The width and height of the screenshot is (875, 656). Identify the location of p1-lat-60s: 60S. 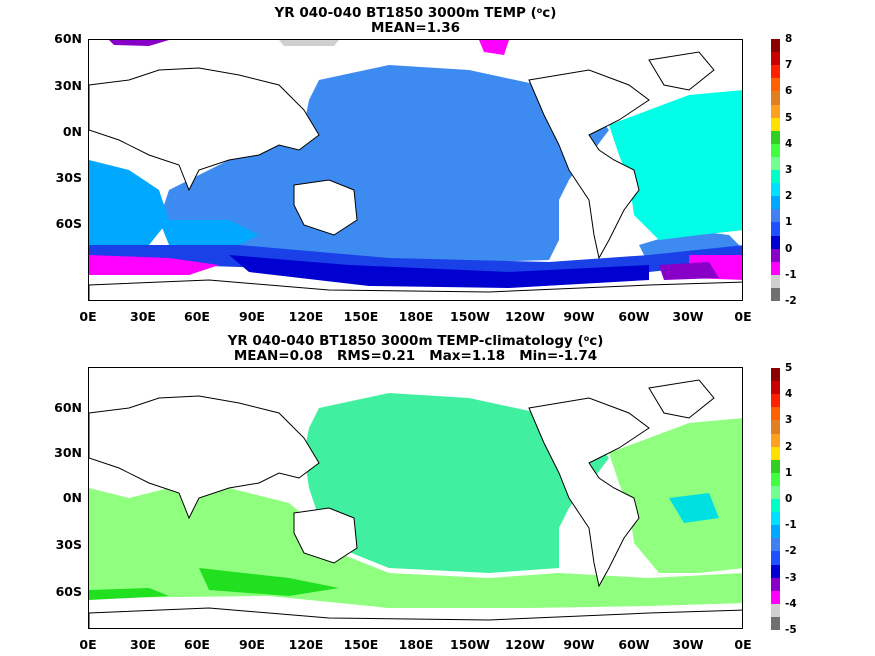
(68, 223).